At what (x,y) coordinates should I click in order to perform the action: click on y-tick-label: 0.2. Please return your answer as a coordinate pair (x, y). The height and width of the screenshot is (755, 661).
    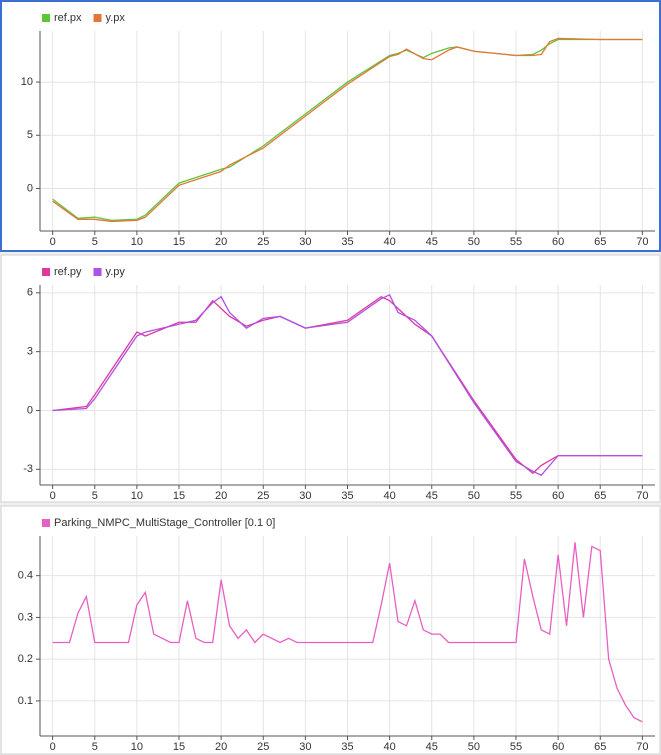
    Looking at the image, I should click on (25, 659).